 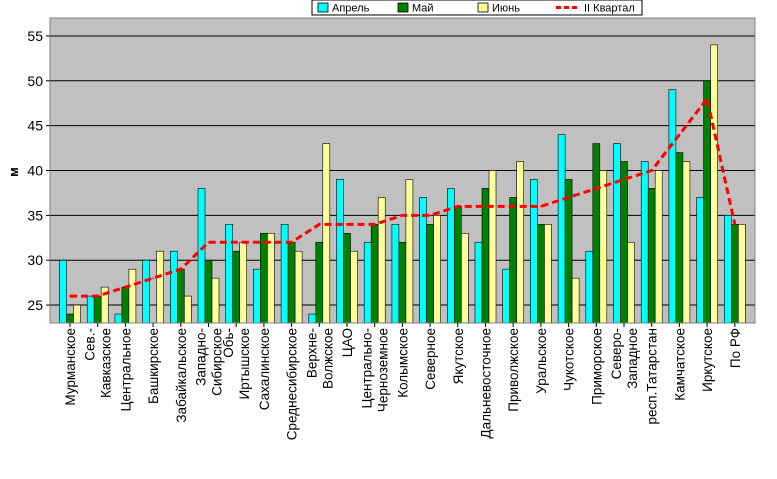 I want to click on bar-Июнь-6, so click(x=243, y=282).